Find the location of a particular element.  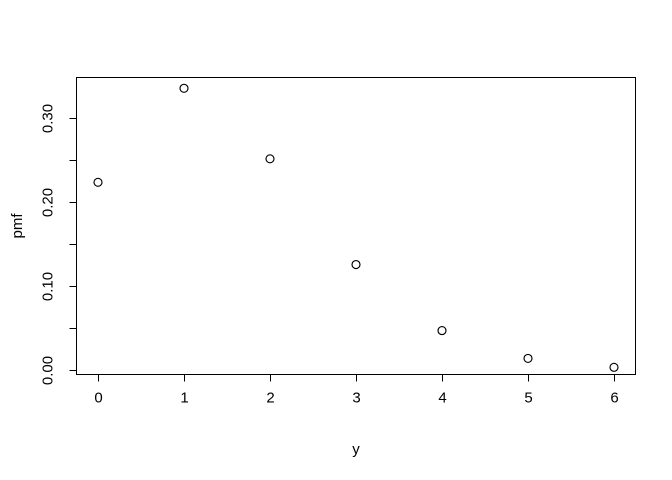

x-axis-tick-labels: 0 1 2 3 4 5 6 is located at coordinates (356, 398).